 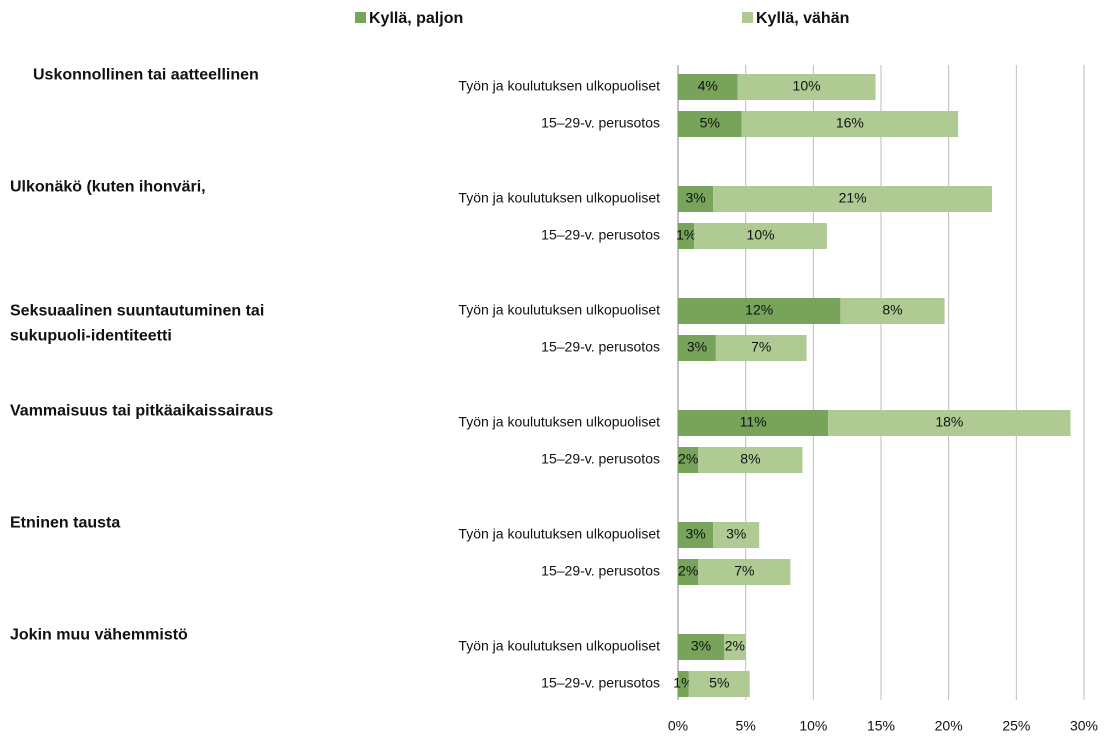 I want to click on data-label: 12%, so click(x=759, y=310).